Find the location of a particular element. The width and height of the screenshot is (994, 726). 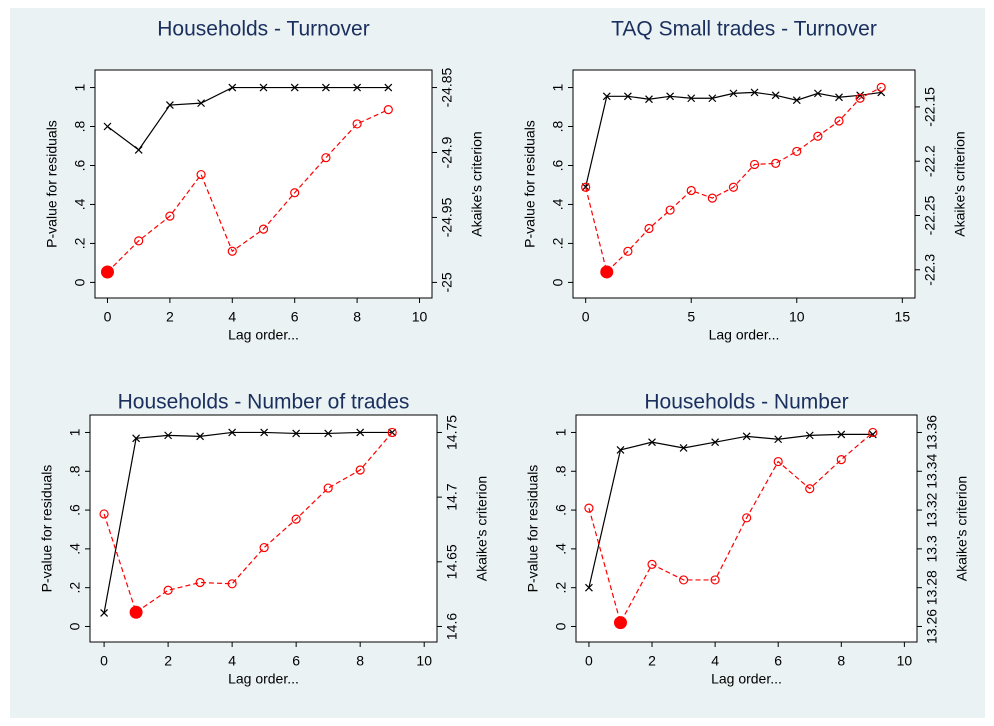

y2-tick-label: 13.32 is located at coordinates (932, 509).